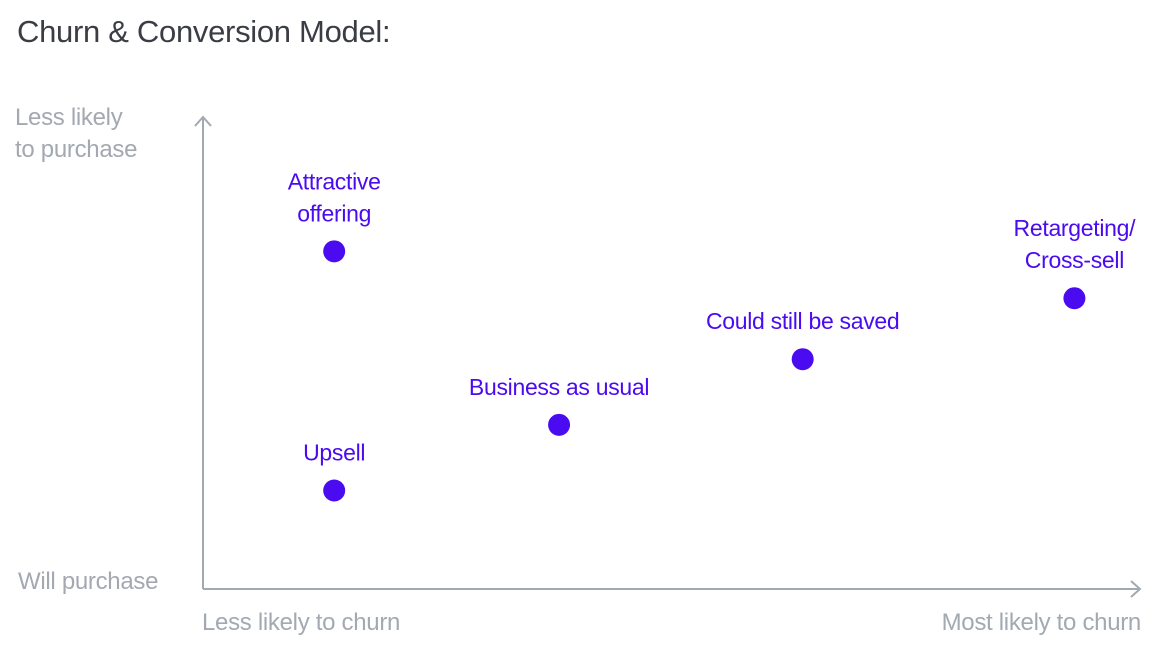 Image resolution: width=1170 pixels, height=662 pixels. I want to click on x-axis-right-label: Most likely to churn, so click(1041, 622).